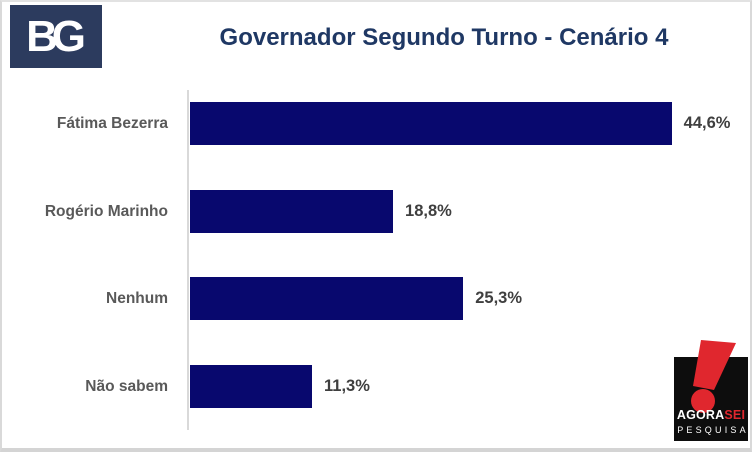 The width and height of the screenshot is (752, 452). I want to click on agorasei-wordmark: AGORASEI, so click(711, 415).